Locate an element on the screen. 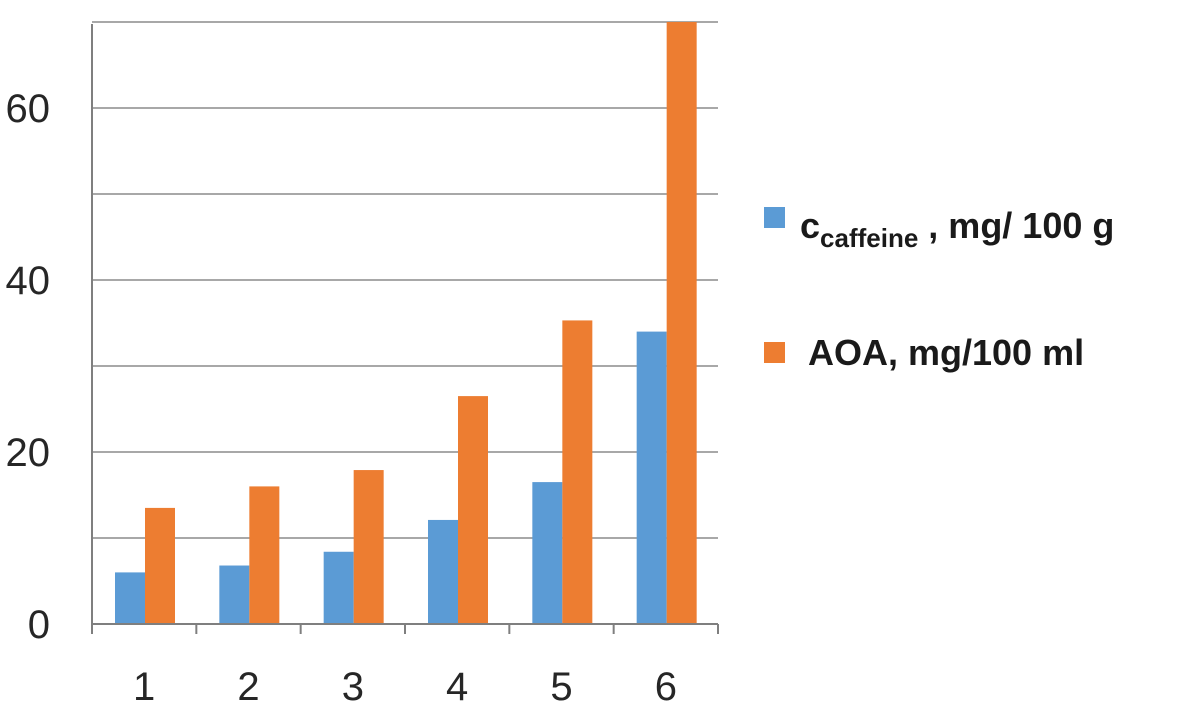  legend: ccaffeine , mg/ 100 g AOA, mg/100 ml is located at coordinates (939, 289).